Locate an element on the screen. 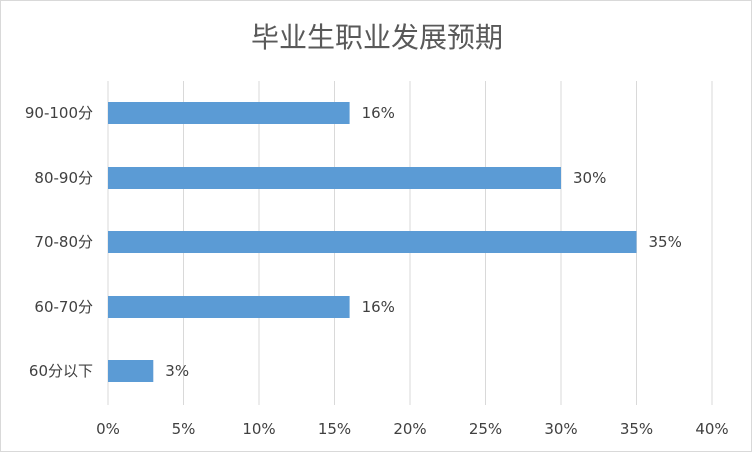 The width and height of the screenshot is (752, 453). category-label: 60-70分 is located at coordinates (63, 307).